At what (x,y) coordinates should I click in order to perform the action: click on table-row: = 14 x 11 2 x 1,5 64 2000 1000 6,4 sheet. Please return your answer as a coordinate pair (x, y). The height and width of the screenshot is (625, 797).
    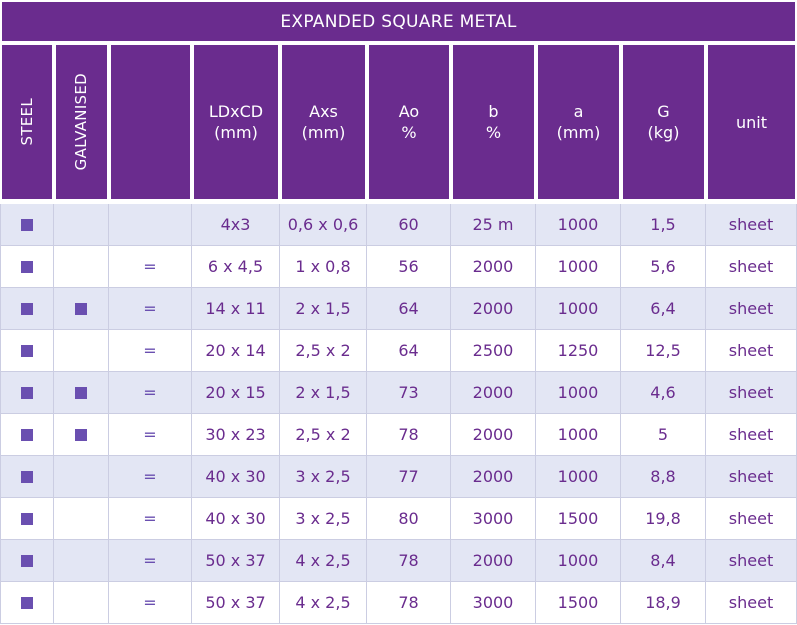
    Looking at the image, I should click on (398, 309).